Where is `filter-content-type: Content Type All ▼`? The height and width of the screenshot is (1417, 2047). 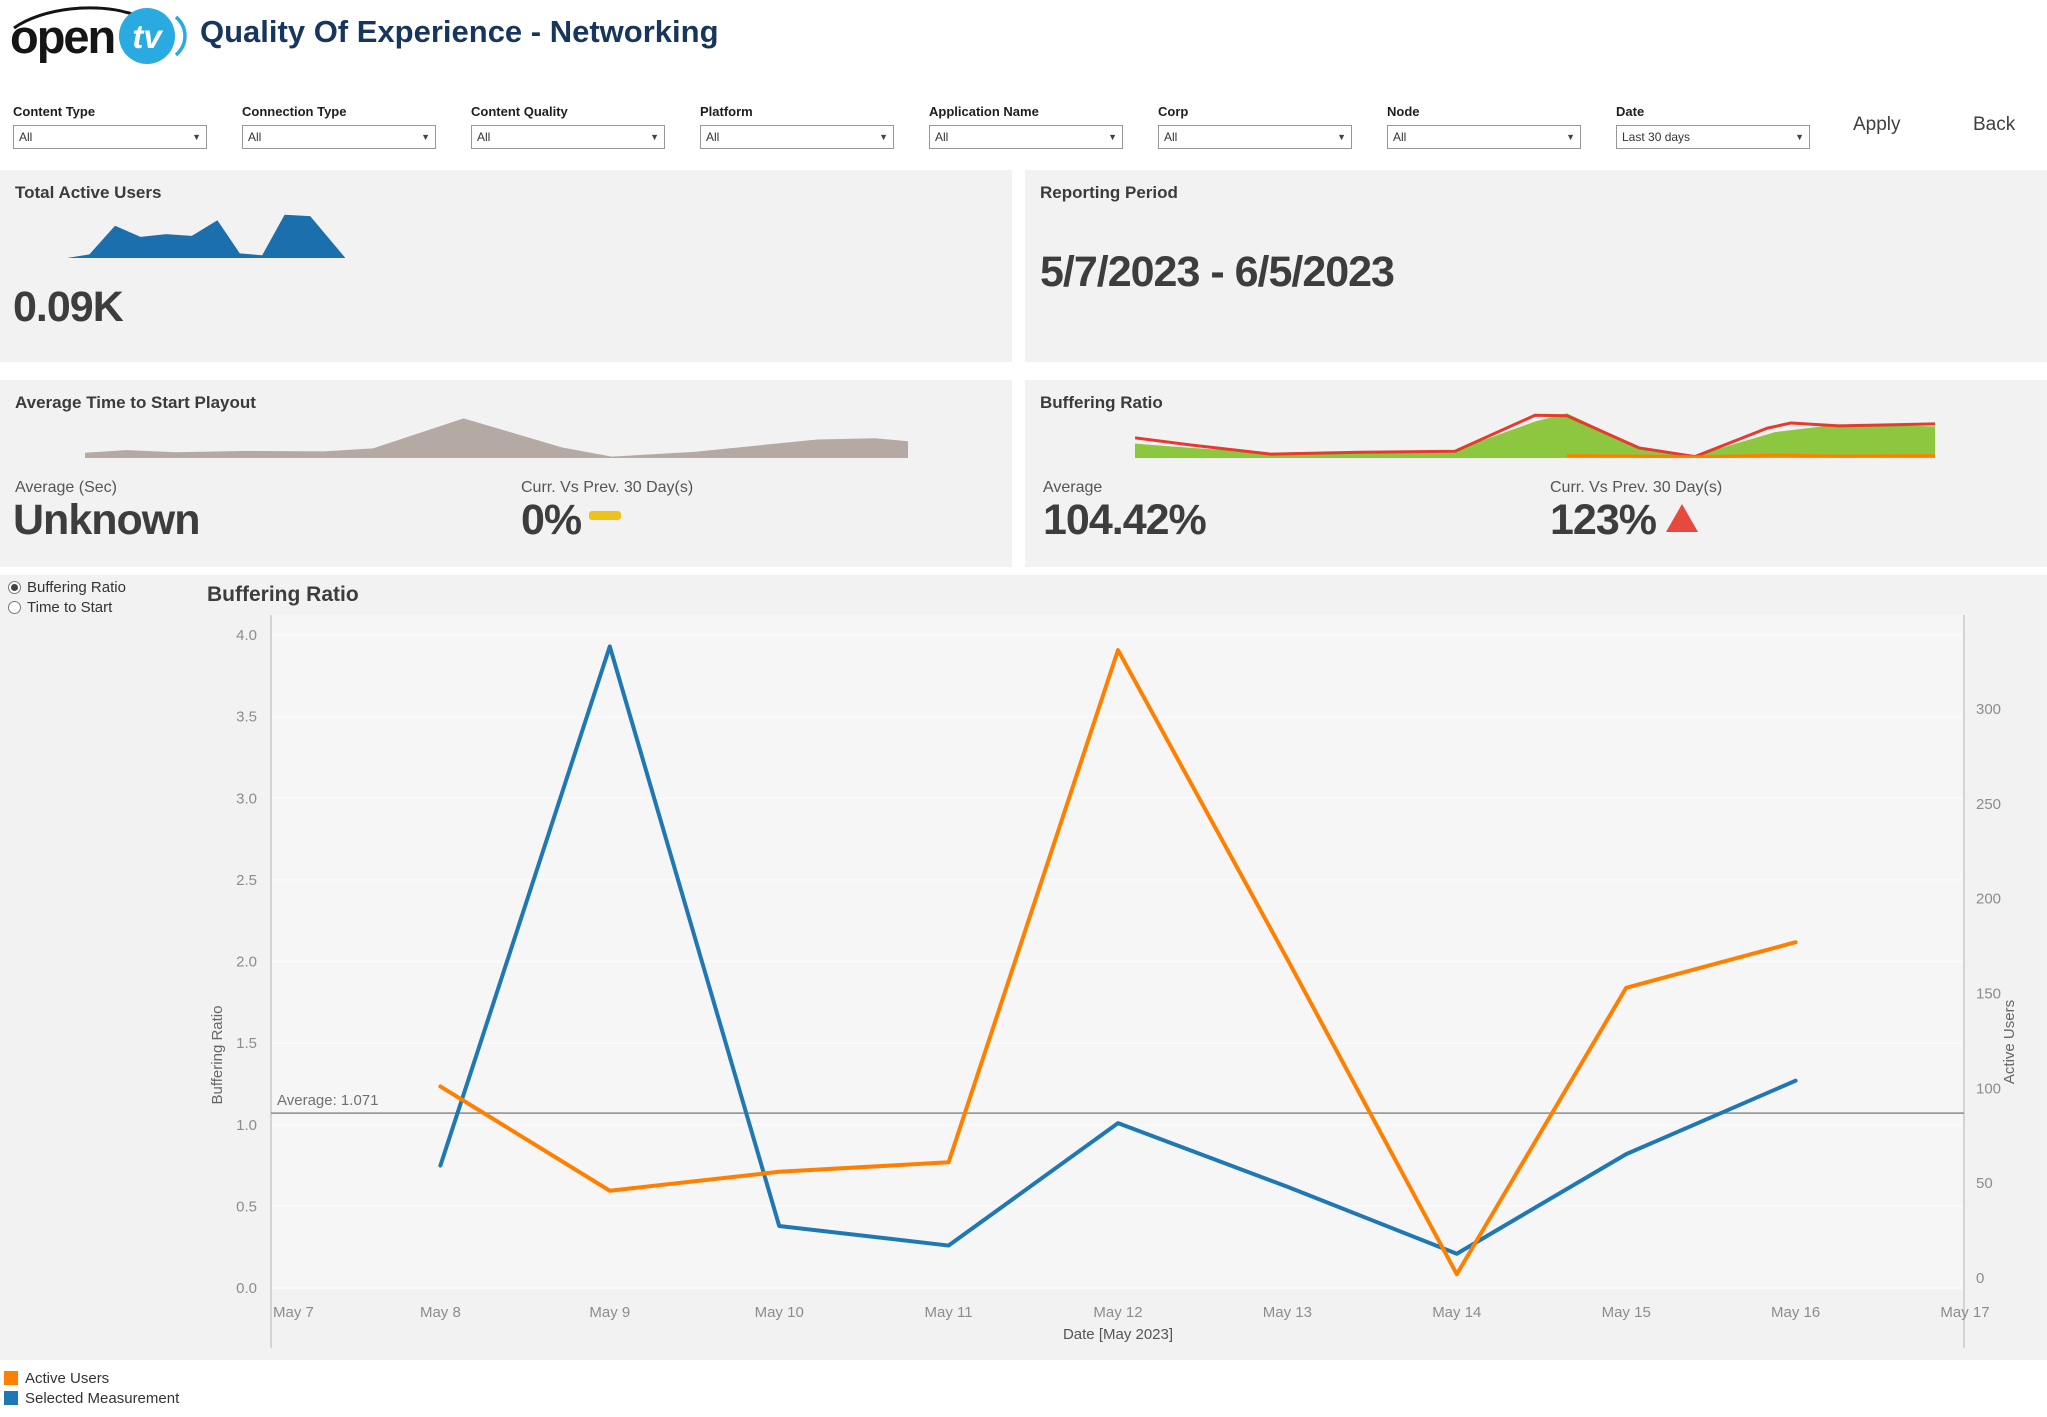
filter-content-type: Content Type All ▼ is located at coordinates (110, 126).